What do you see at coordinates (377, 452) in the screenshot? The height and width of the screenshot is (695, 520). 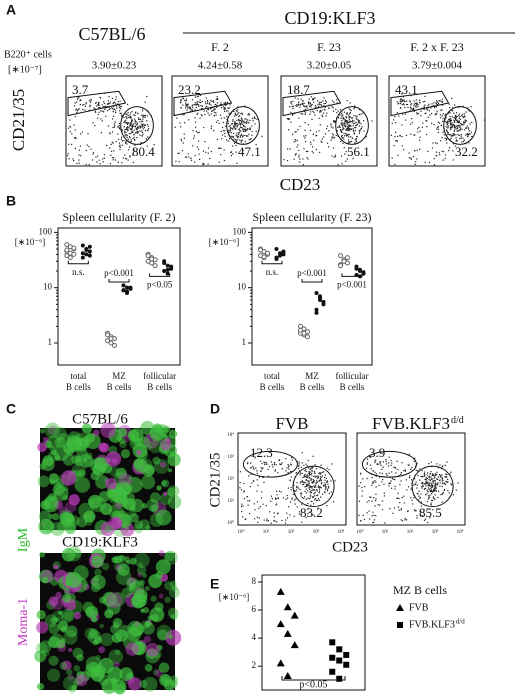 I see `gate-value: 3.9` at bounding box center [377, 452].